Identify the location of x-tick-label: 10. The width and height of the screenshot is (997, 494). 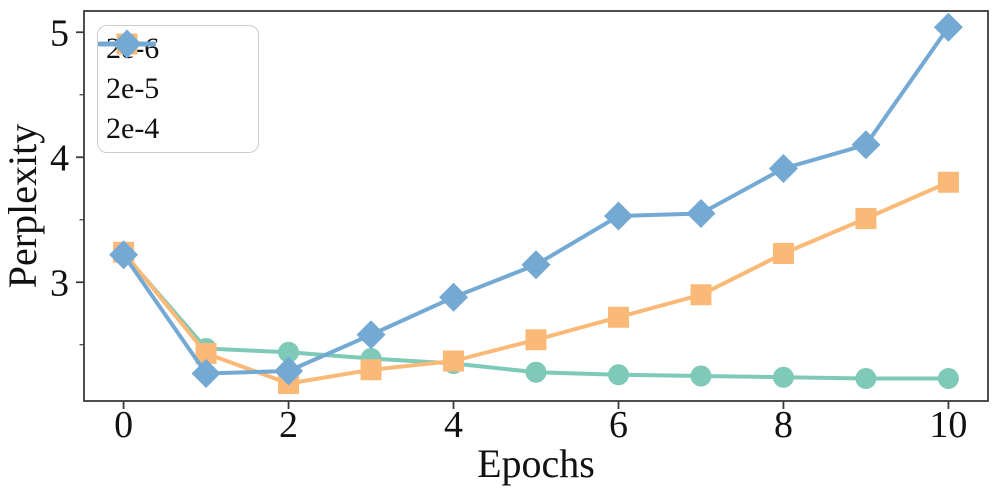
(948, 425).